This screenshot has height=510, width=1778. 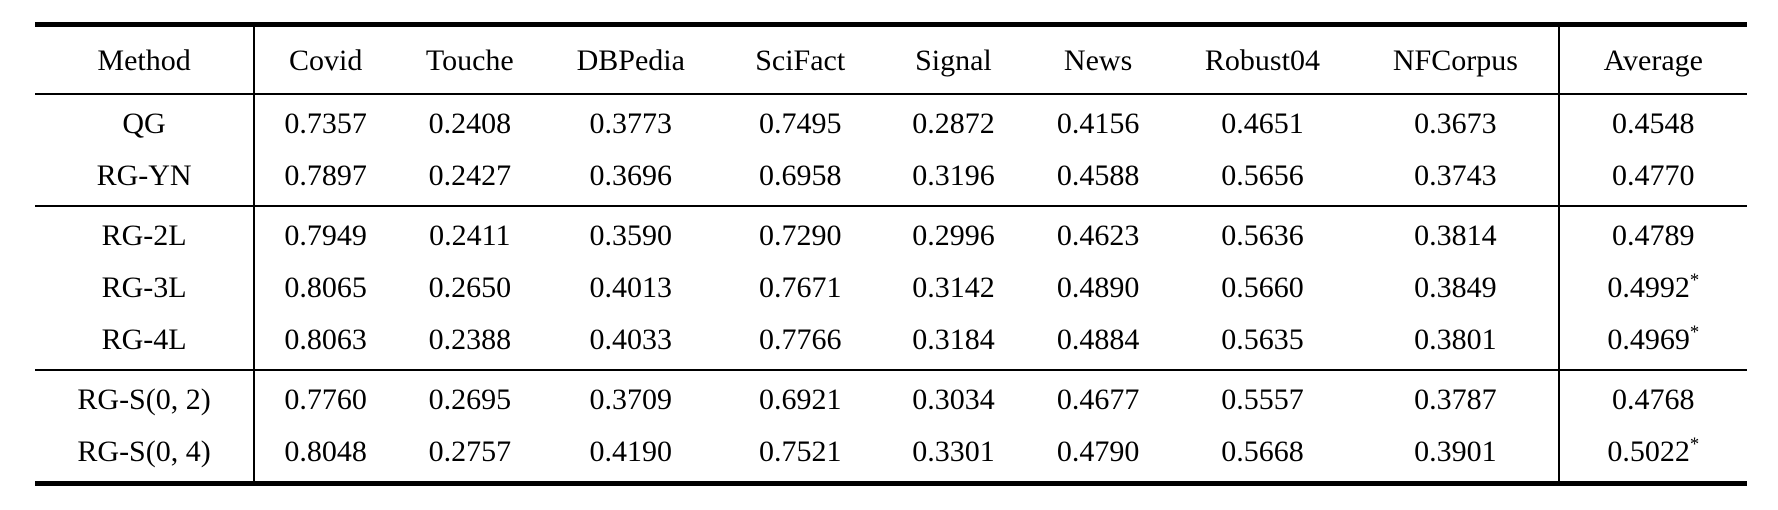 I want to click on method-cell: RG-S(0, 4), so click(x=145, y=455).